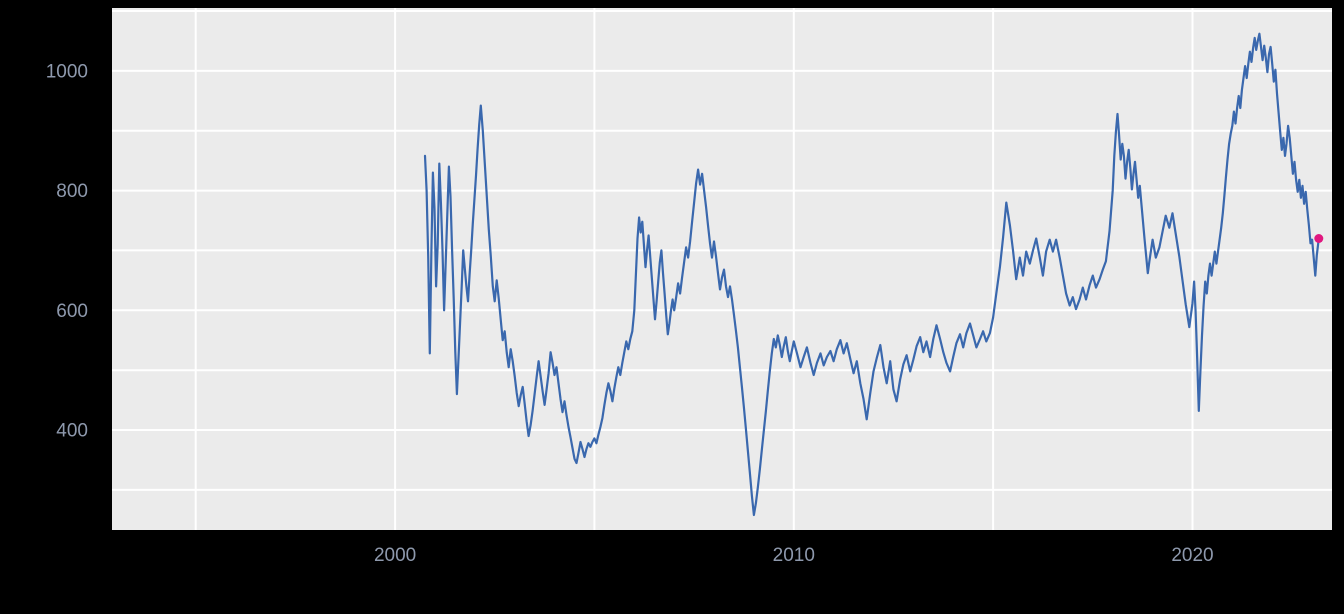  I want to click on x-tick-label: 2010, so click(794, 555).